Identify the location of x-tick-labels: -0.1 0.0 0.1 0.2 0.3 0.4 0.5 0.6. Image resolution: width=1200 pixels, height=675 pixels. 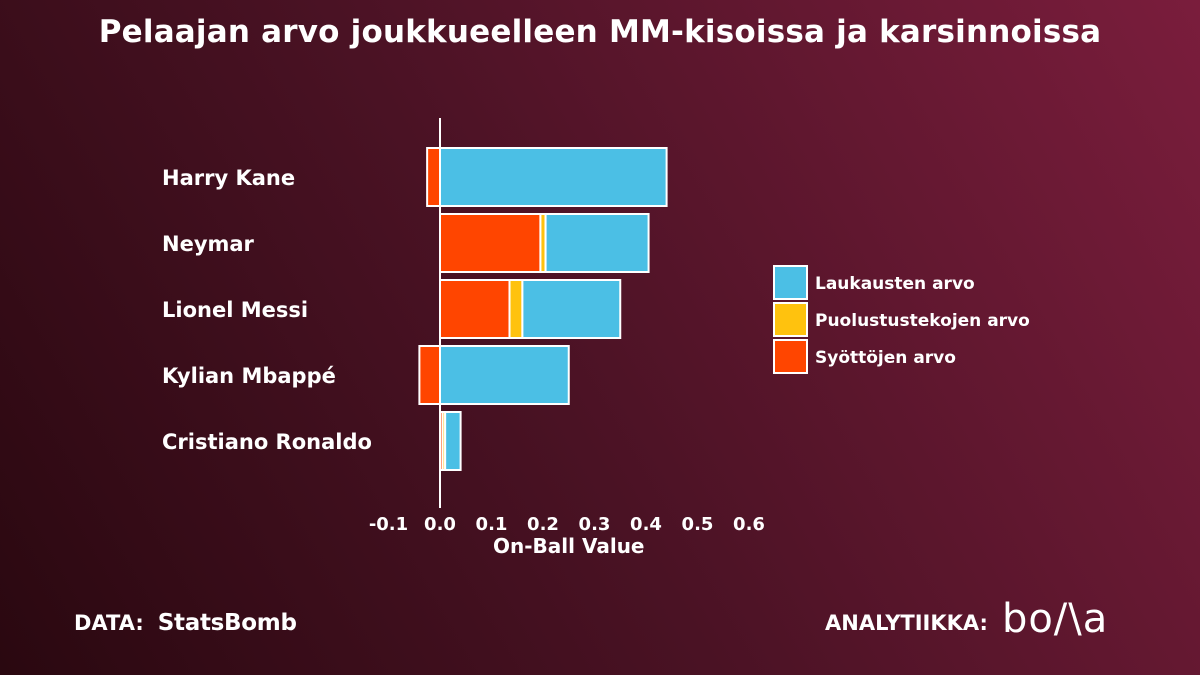
(567, 524).